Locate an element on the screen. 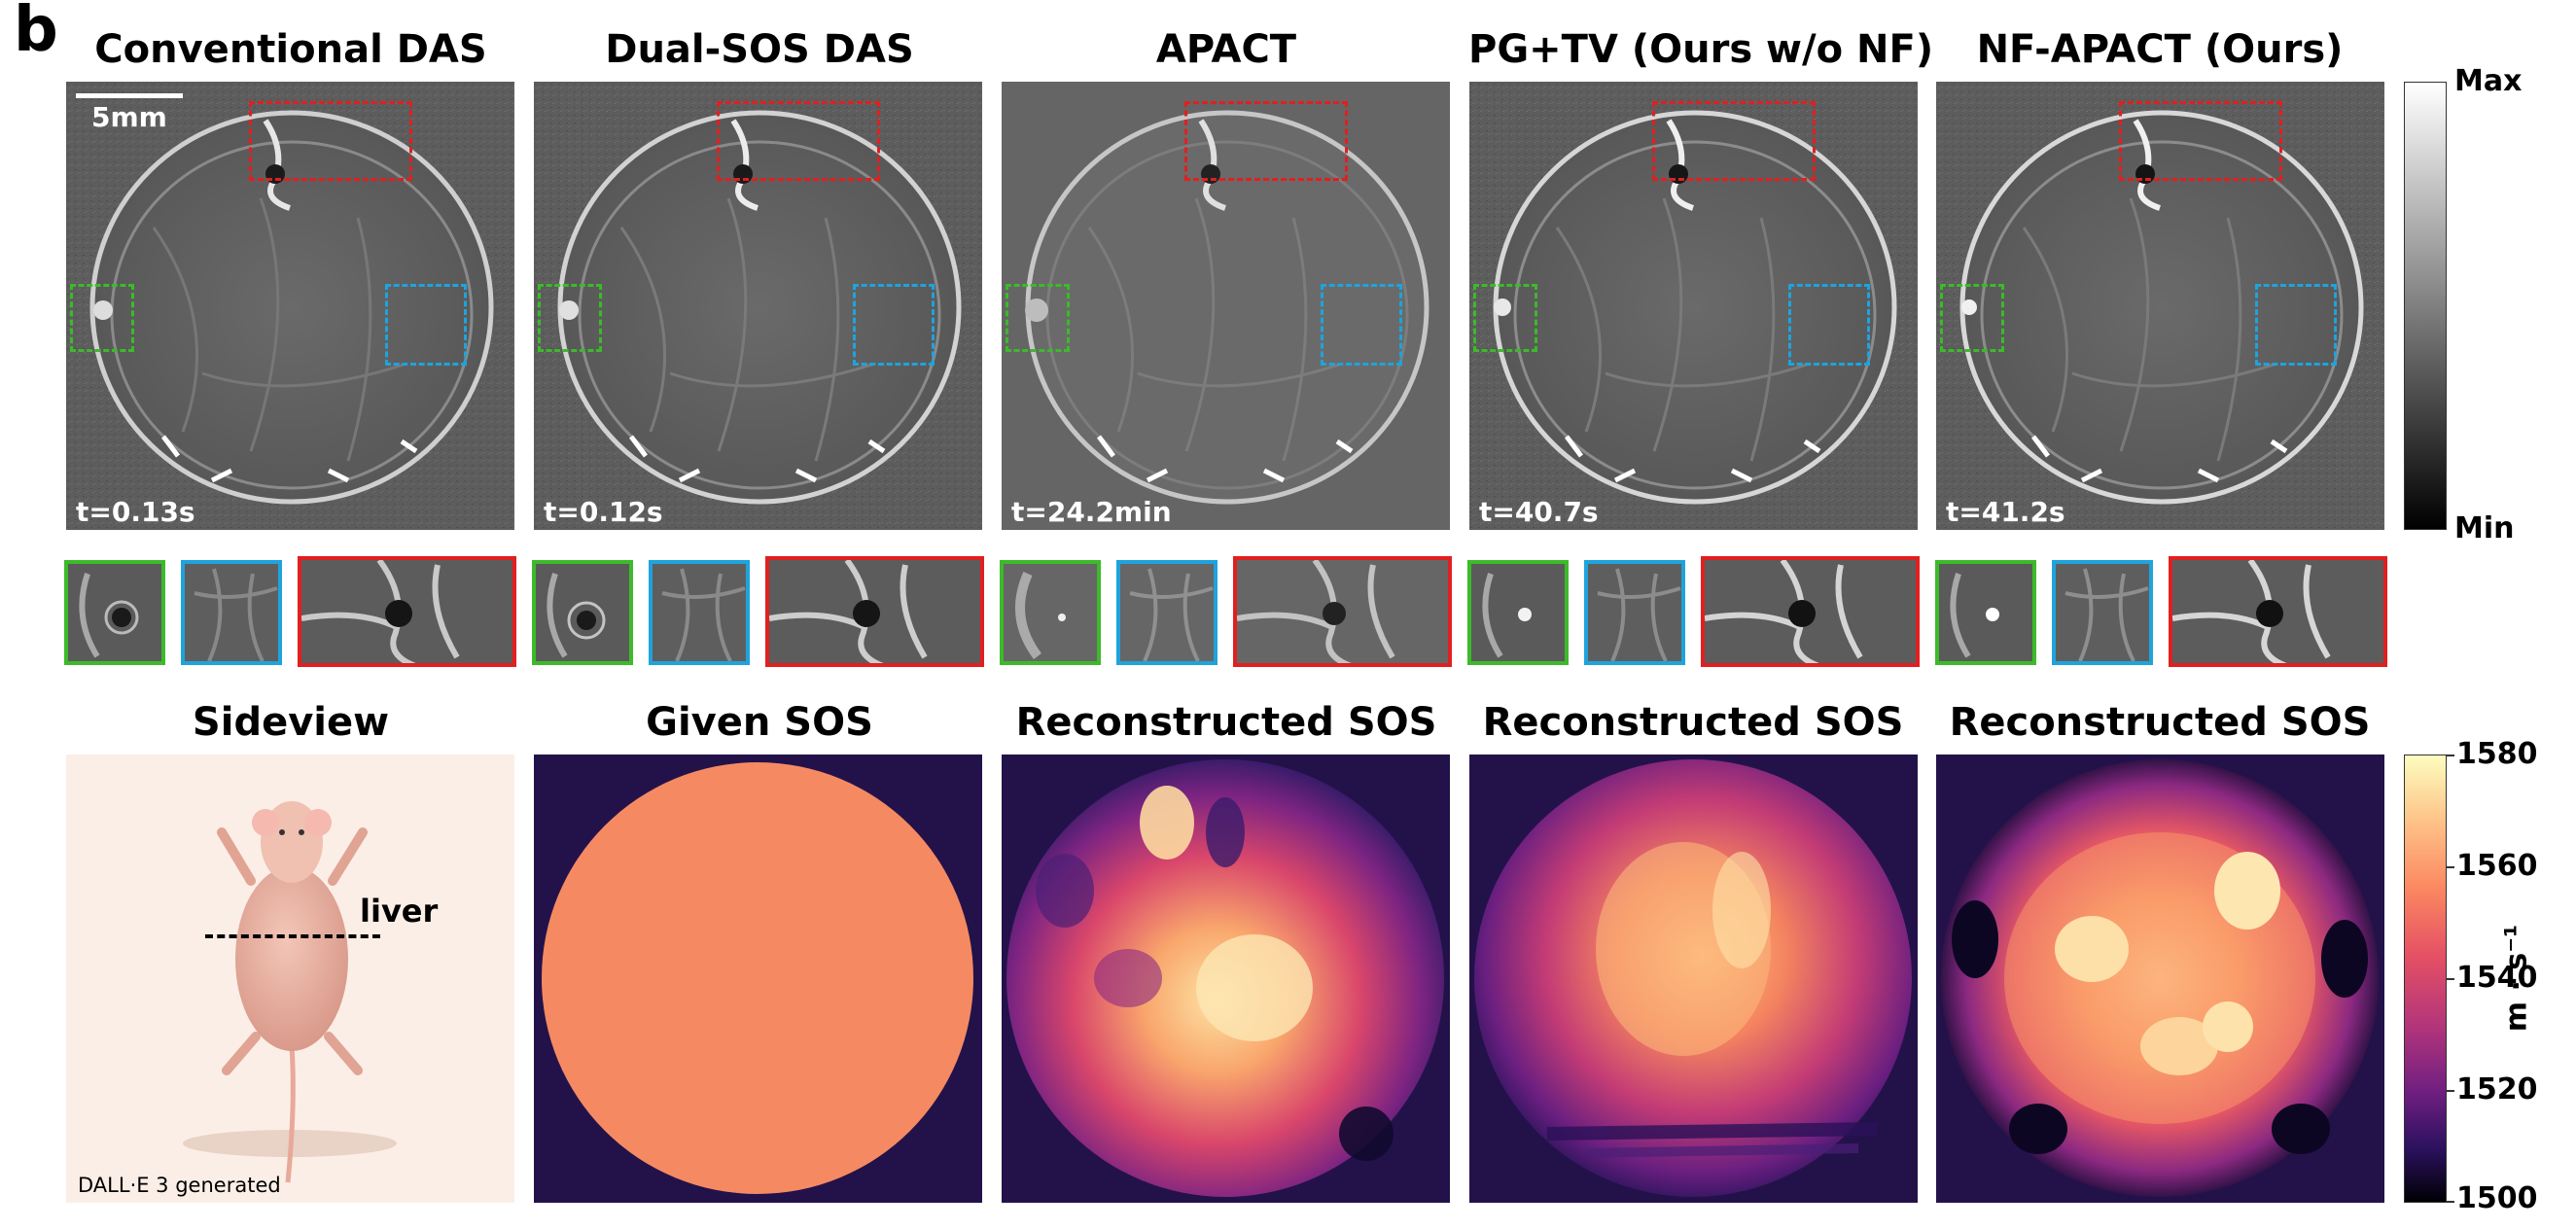 This screenshot has height=1229, width=2576. title-conventional-das: Conventional DAS is located at coordinates (290, 49).